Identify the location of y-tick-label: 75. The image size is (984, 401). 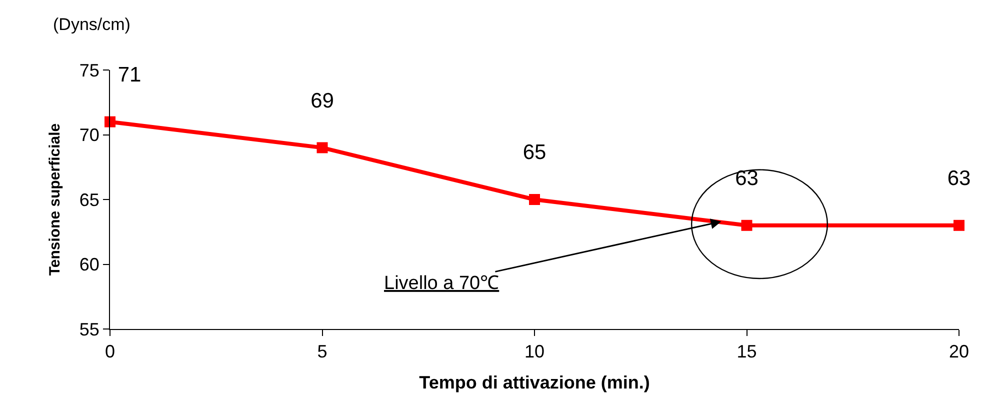
(89, 70).